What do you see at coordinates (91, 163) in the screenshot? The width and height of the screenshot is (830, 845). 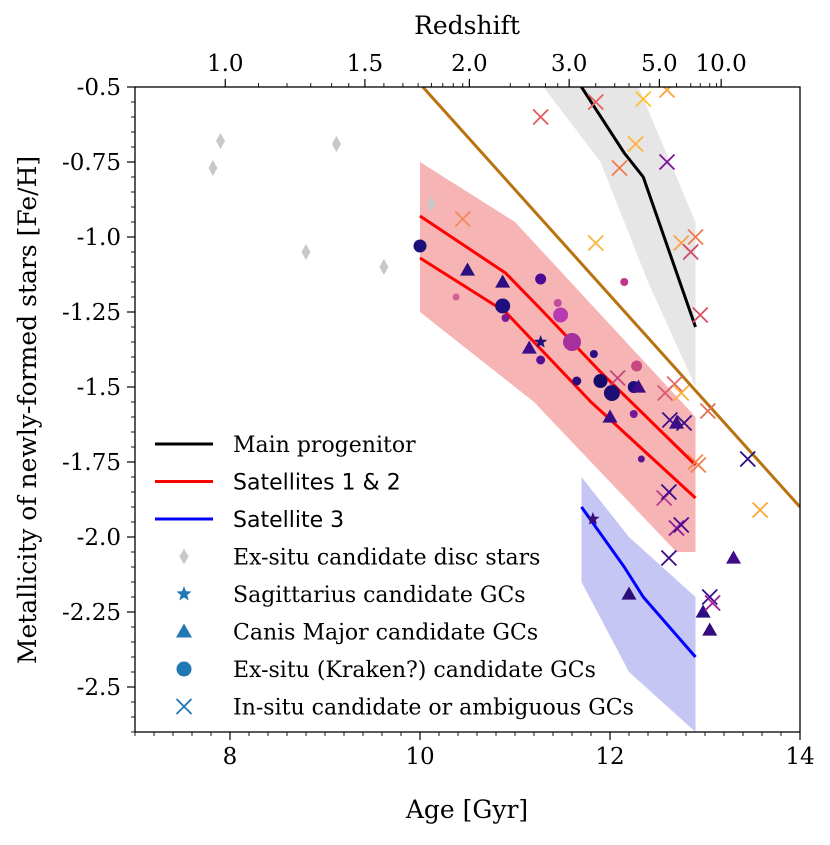 I see `y-tick-label-1: -0.75` at bounding box center [91, 163].